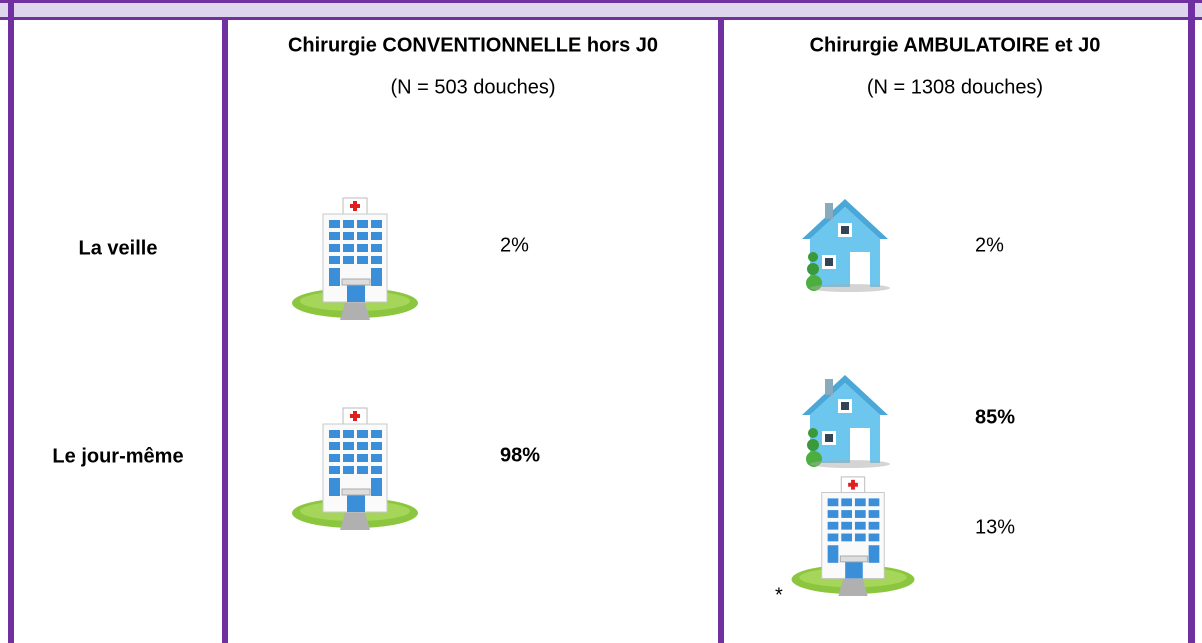 This screenshot has width=1202, height=643. Describe the element at coordinates (118, 248) in the screenshot. I see `row-label: La veille` at that location.